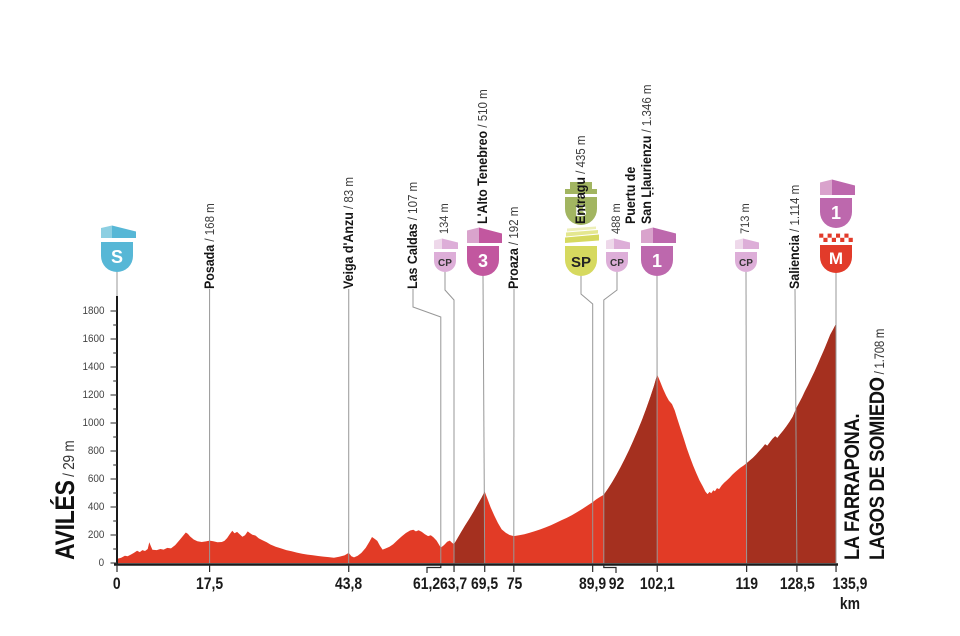 The image size is (960, 636). What do you see at coordinates (850, 593) in the screenshot?
I see `x-tick-label: 135,9 km` at bounding box center [850, 593].